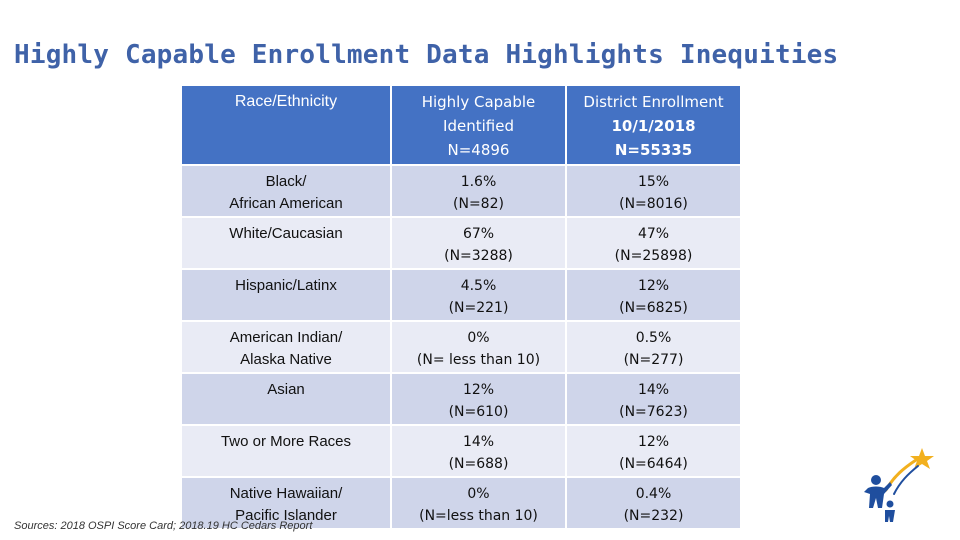  I want to click on hc-count: (N=82), so click(478, 204).